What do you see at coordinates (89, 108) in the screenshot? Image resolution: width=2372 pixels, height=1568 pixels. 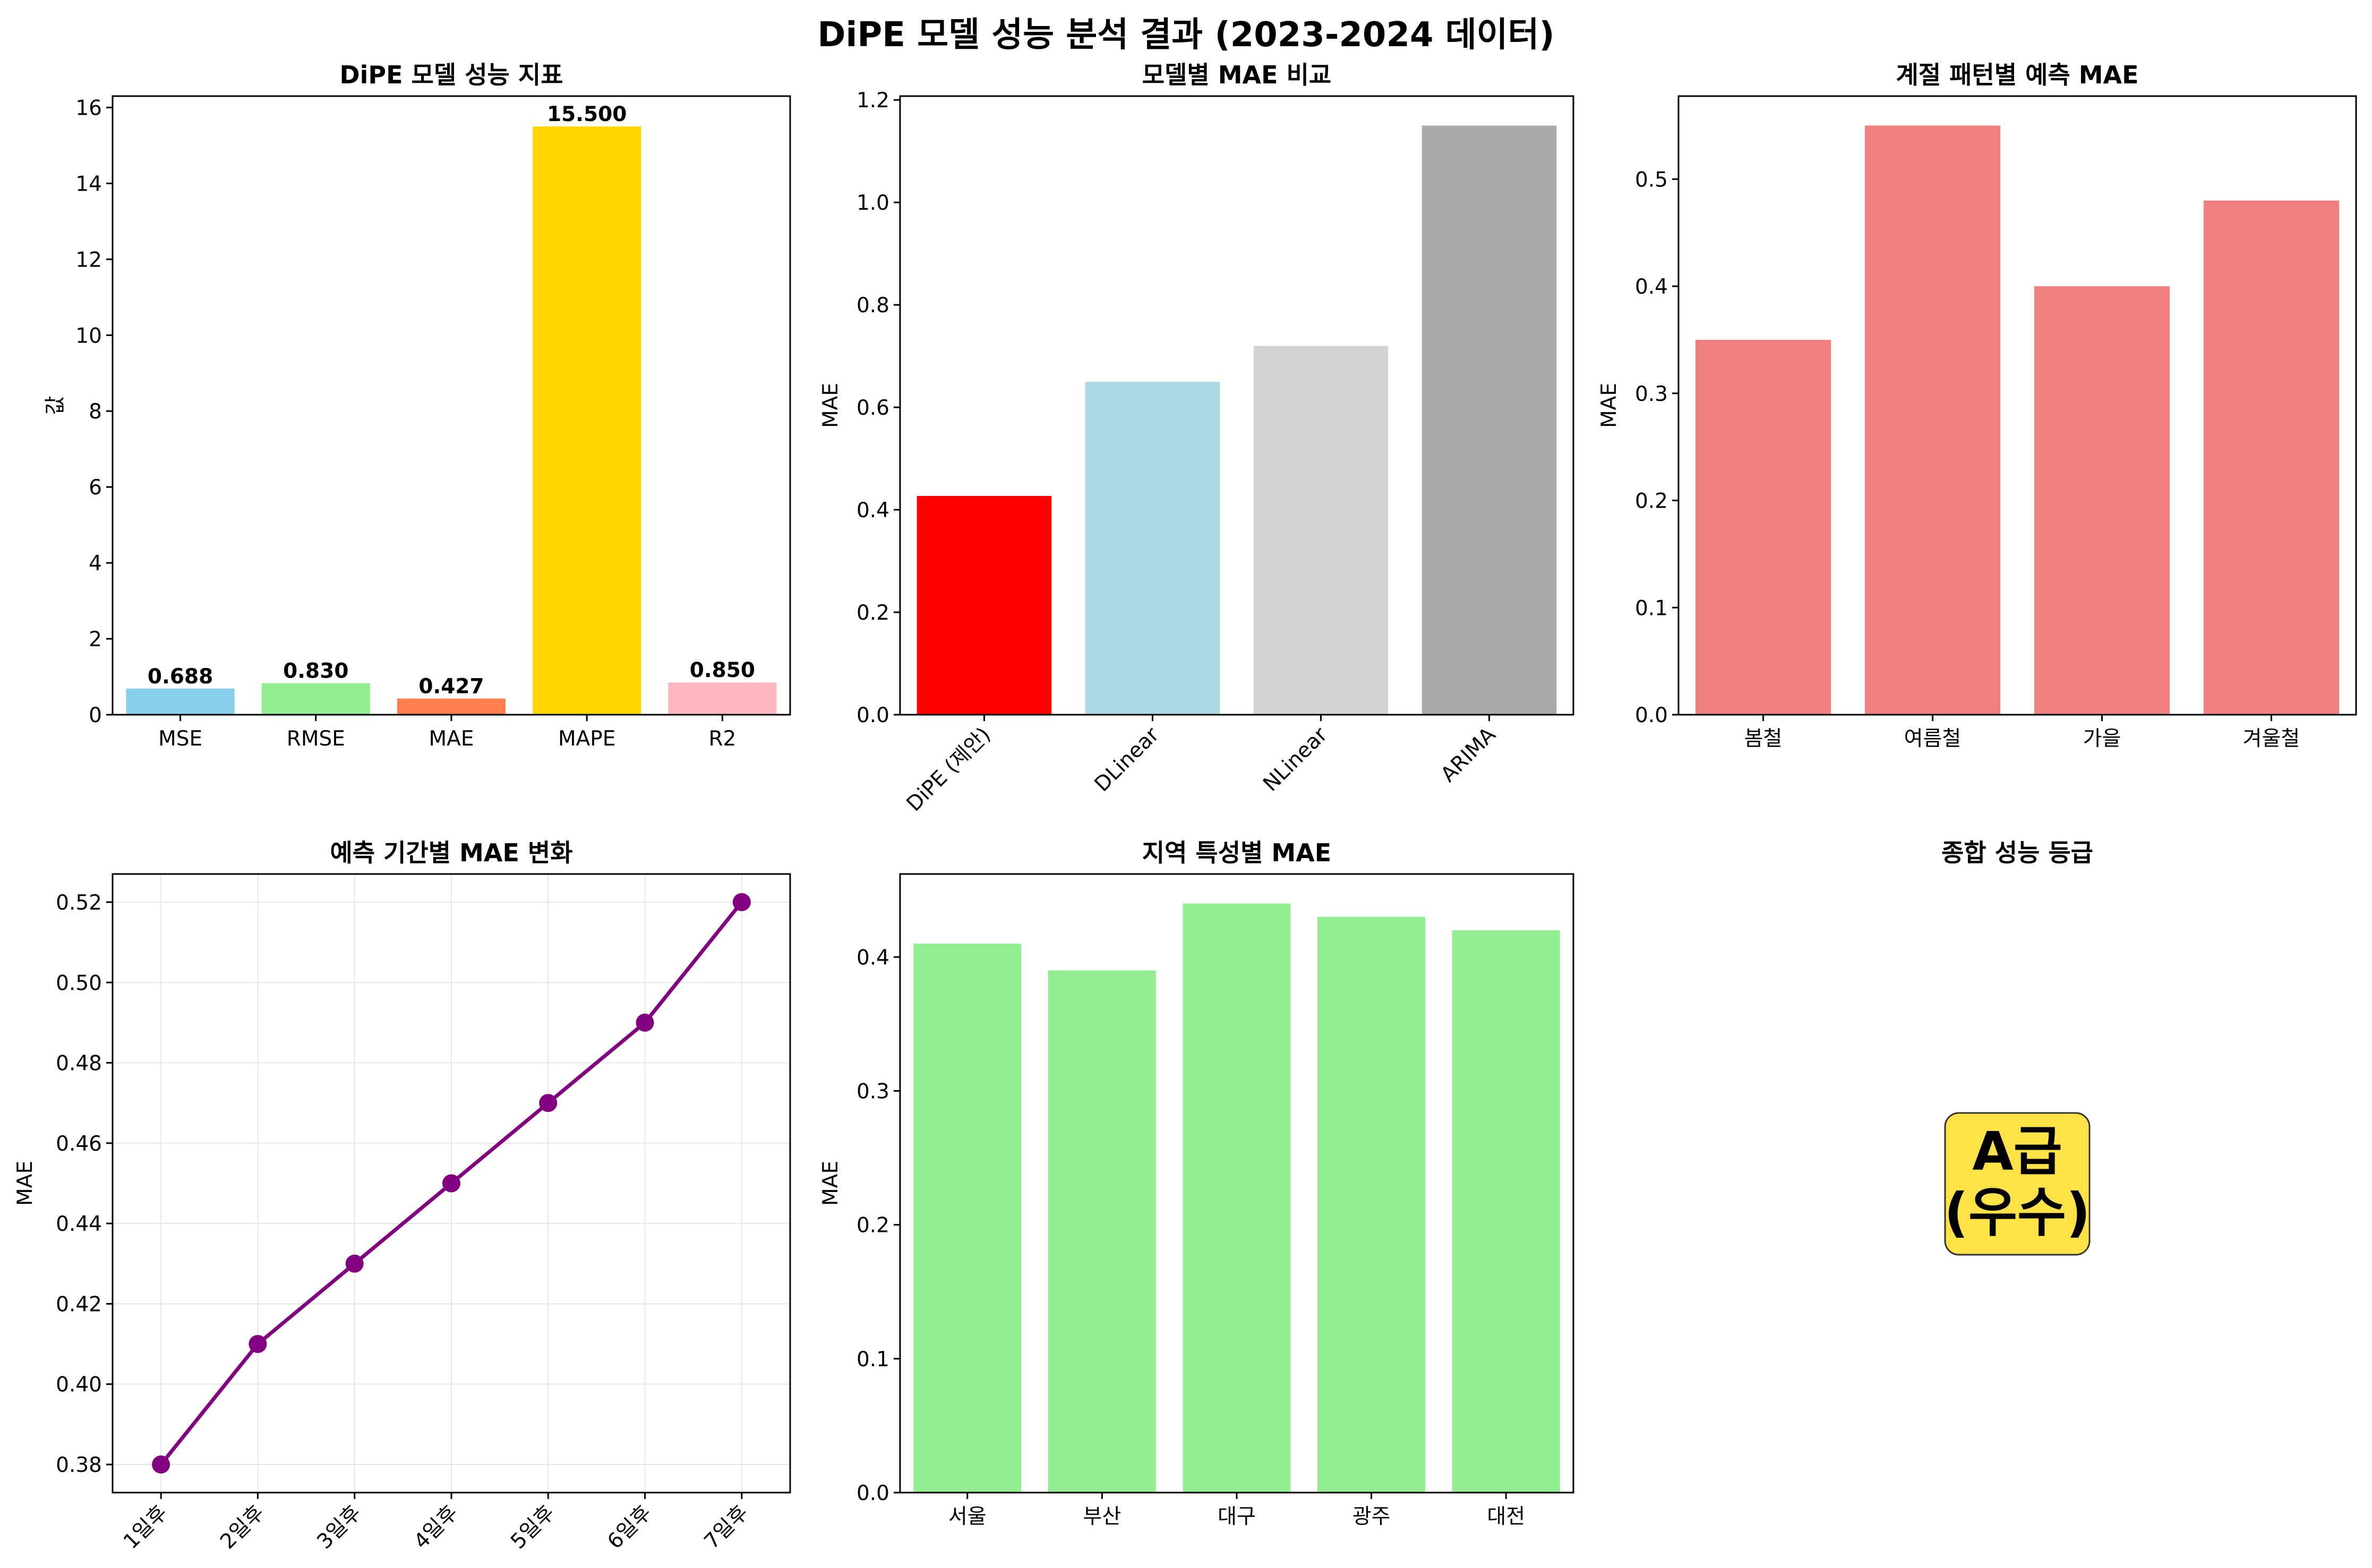 I see `y-tick-label: 16` at bounding box center [89, 108].